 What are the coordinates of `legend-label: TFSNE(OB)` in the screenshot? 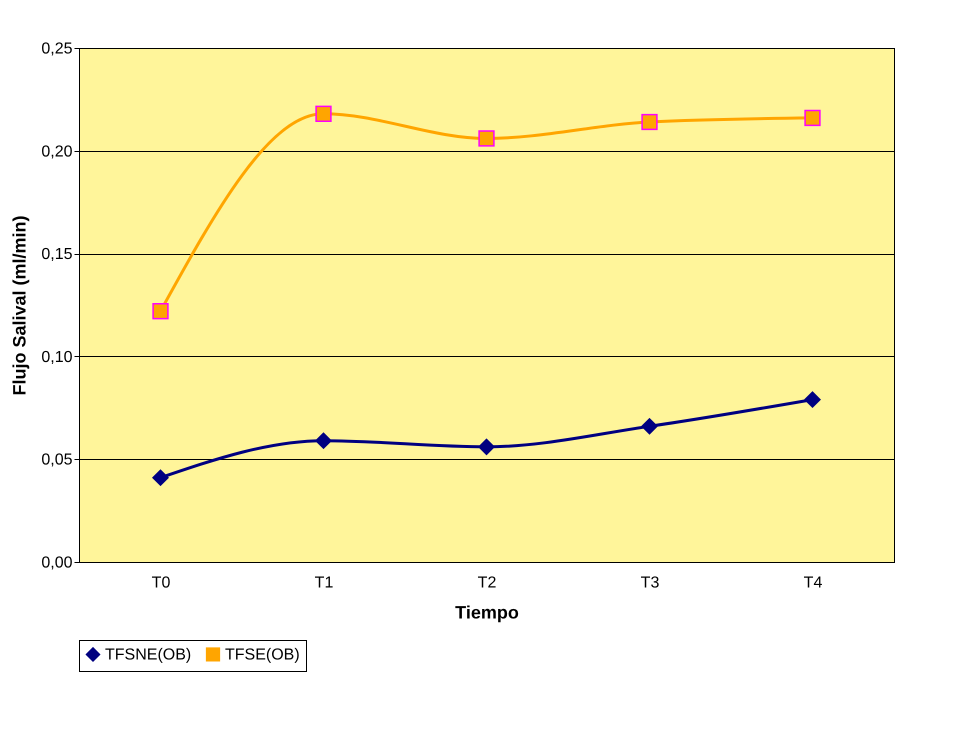 It's located at (148, 655).